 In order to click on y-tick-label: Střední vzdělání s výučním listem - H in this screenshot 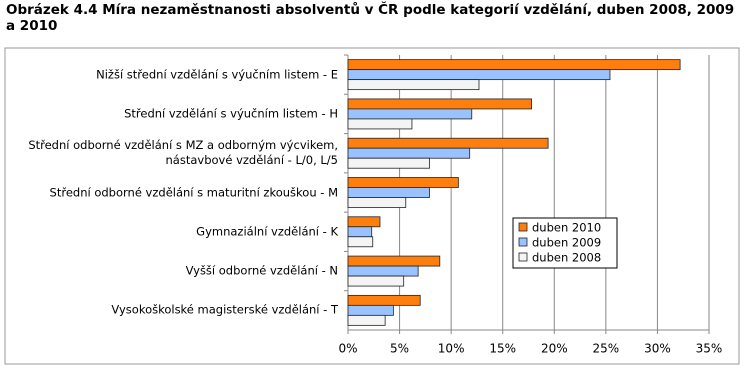, I will do `click(231, 113)`.